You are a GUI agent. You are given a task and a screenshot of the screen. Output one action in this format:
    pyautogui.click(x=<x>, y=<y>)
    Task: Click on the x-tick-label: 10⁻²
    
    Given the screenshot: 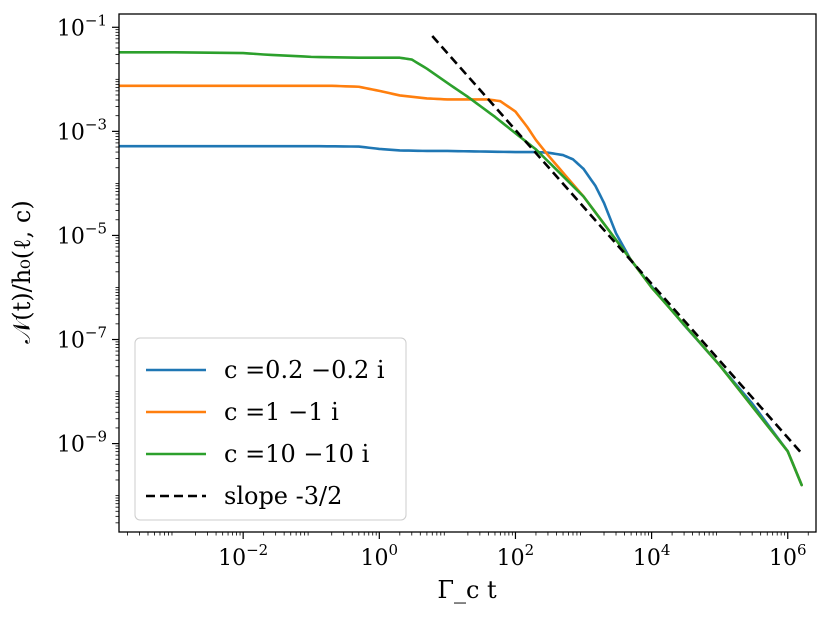 What is the action you would take?
    pyautogui.click(x=243, y=556)
    